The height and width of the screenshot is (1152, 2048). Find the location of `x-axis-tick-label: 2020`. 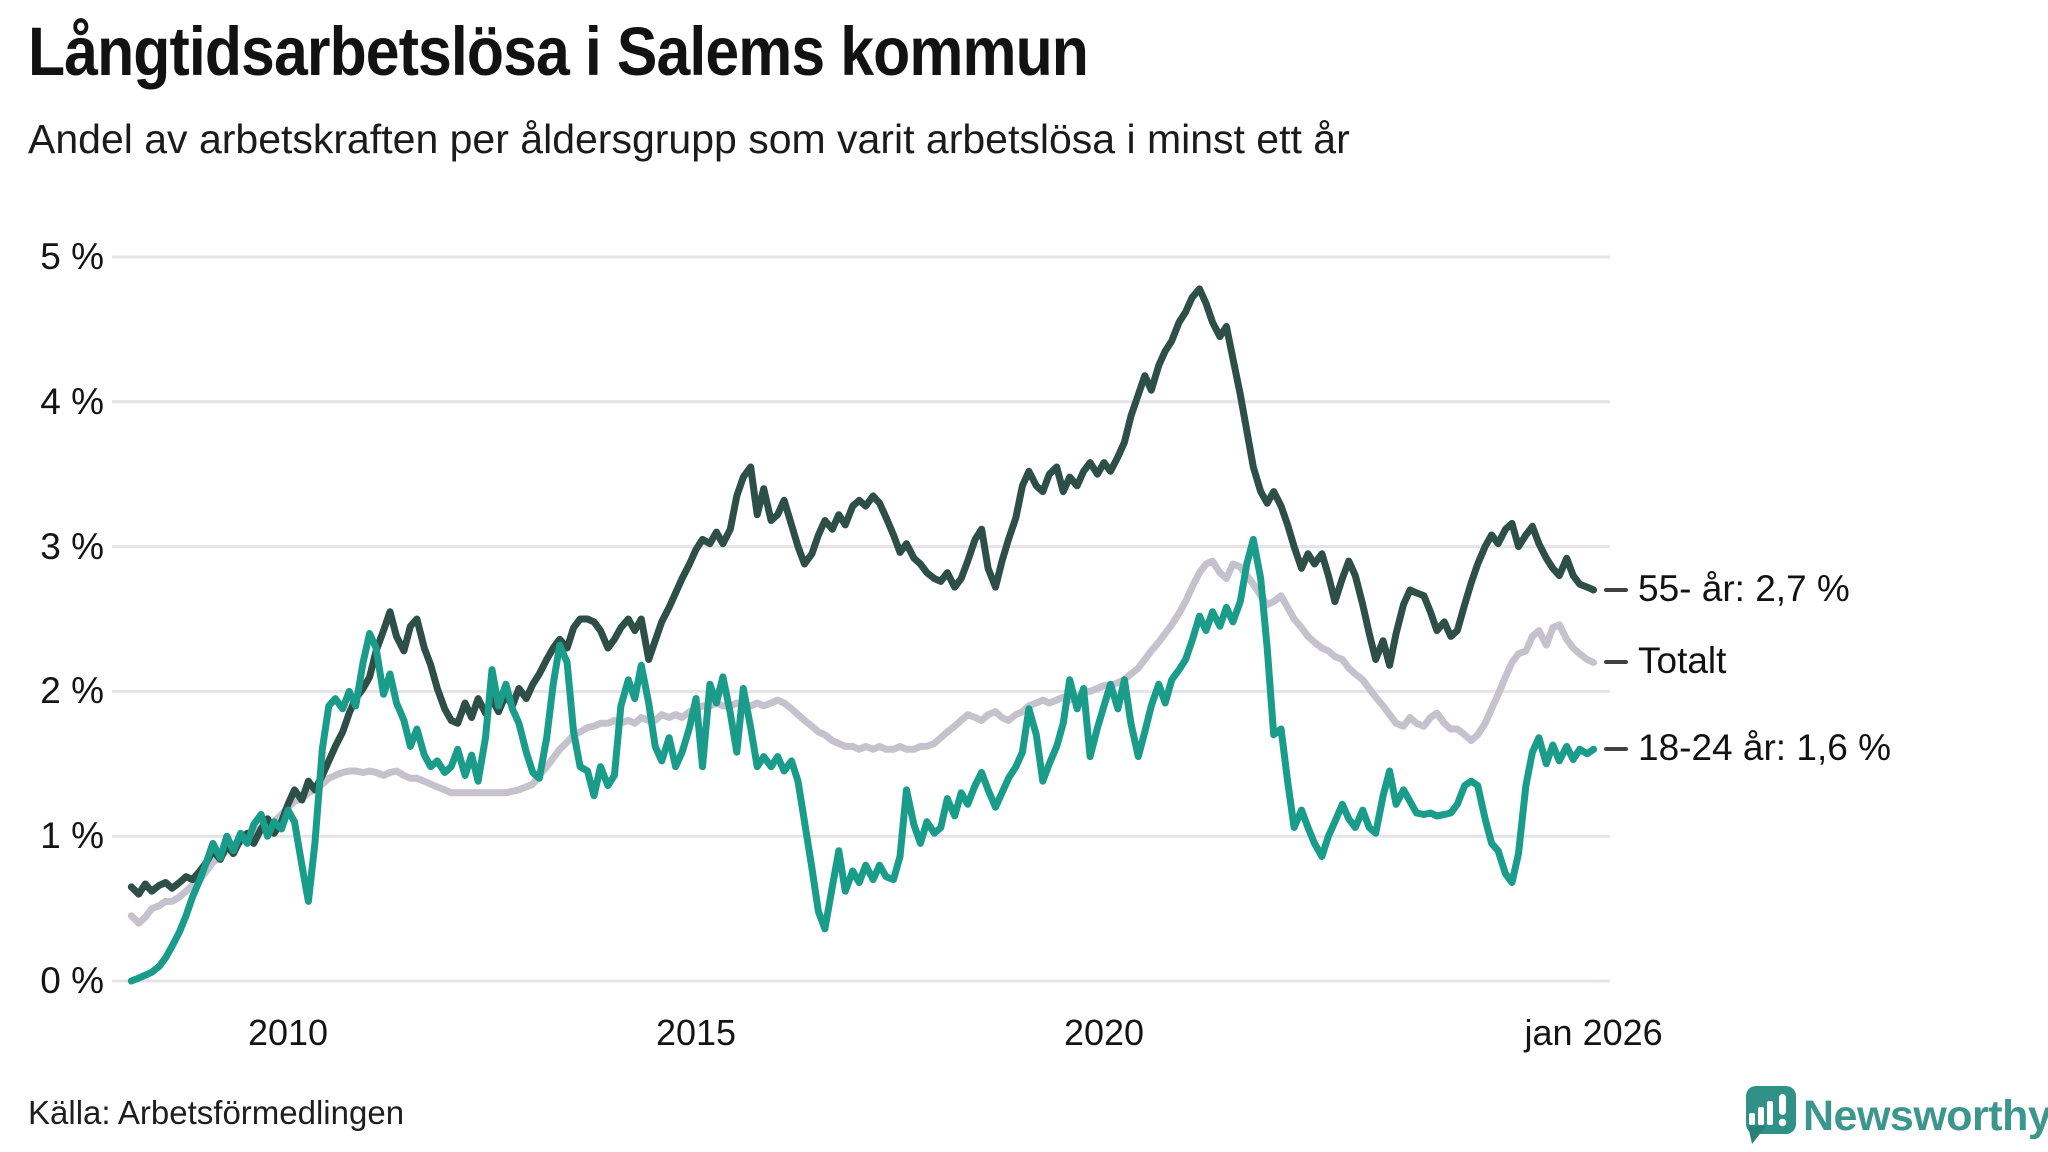

x-axis-tick-label: 2020 is located at coordinates (1104, 1032).